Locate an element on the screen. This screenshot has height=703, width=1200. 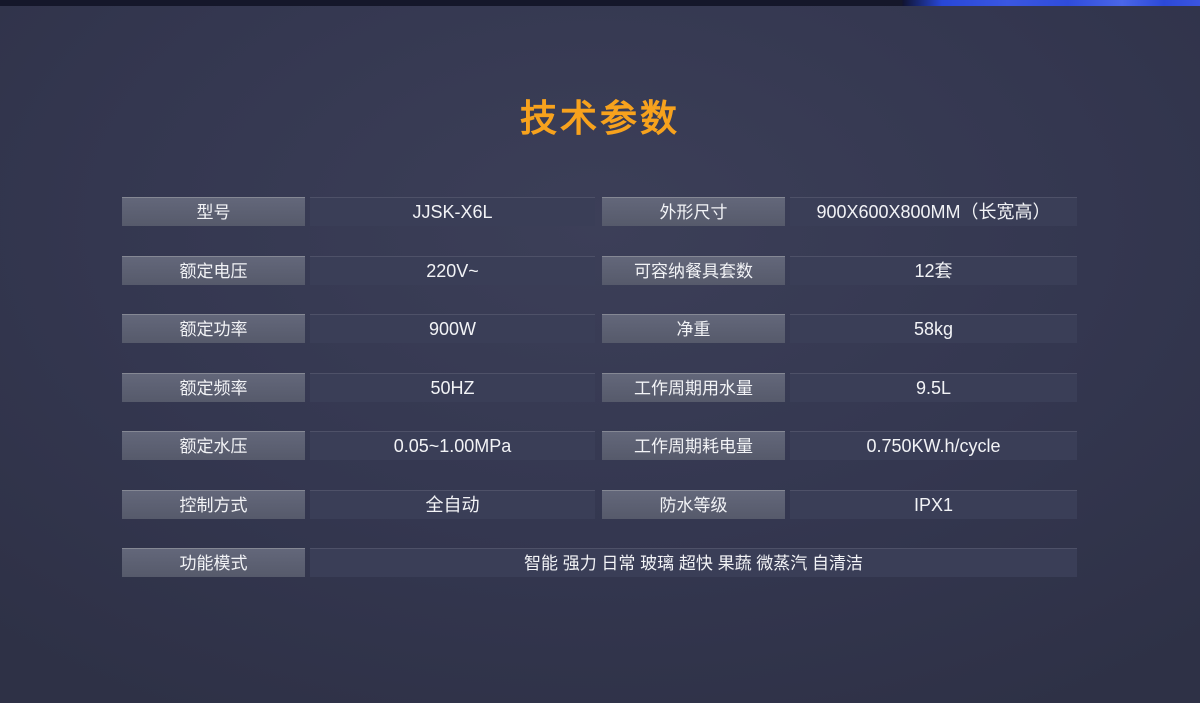
spec-label: 工作周期用水量 is located at coordinates (693, 387).